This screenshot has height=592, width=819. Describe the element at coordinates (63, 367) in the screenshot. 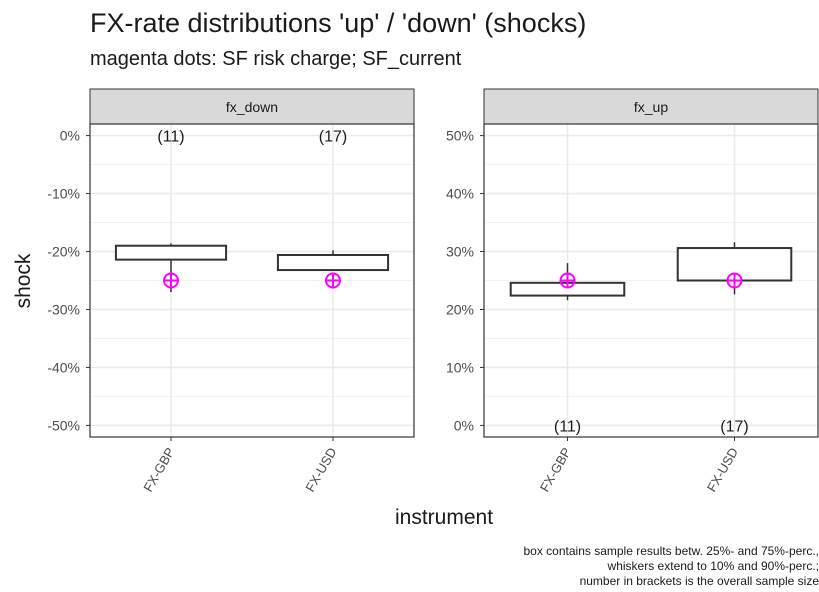

I see `y-tick-label: -40%` at that location.